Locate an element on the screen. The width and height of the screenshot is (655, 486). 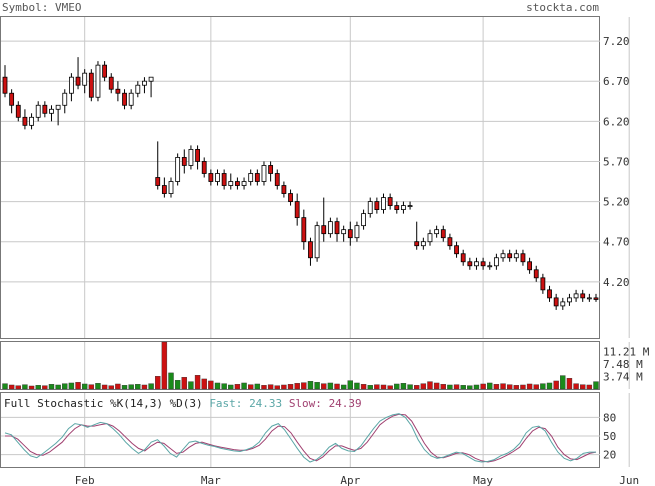
price-tick-label: 7.20 is located at coordinates (616, 41).